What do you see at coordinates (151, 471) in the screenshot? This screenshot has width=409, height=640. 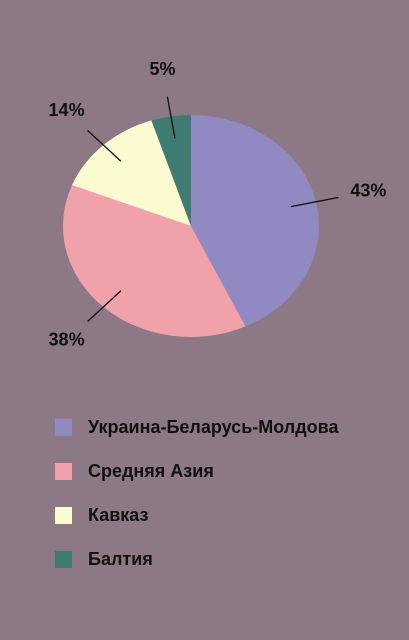 I see `legend-label: Средняя Азия` at bounding box center [151, 471].